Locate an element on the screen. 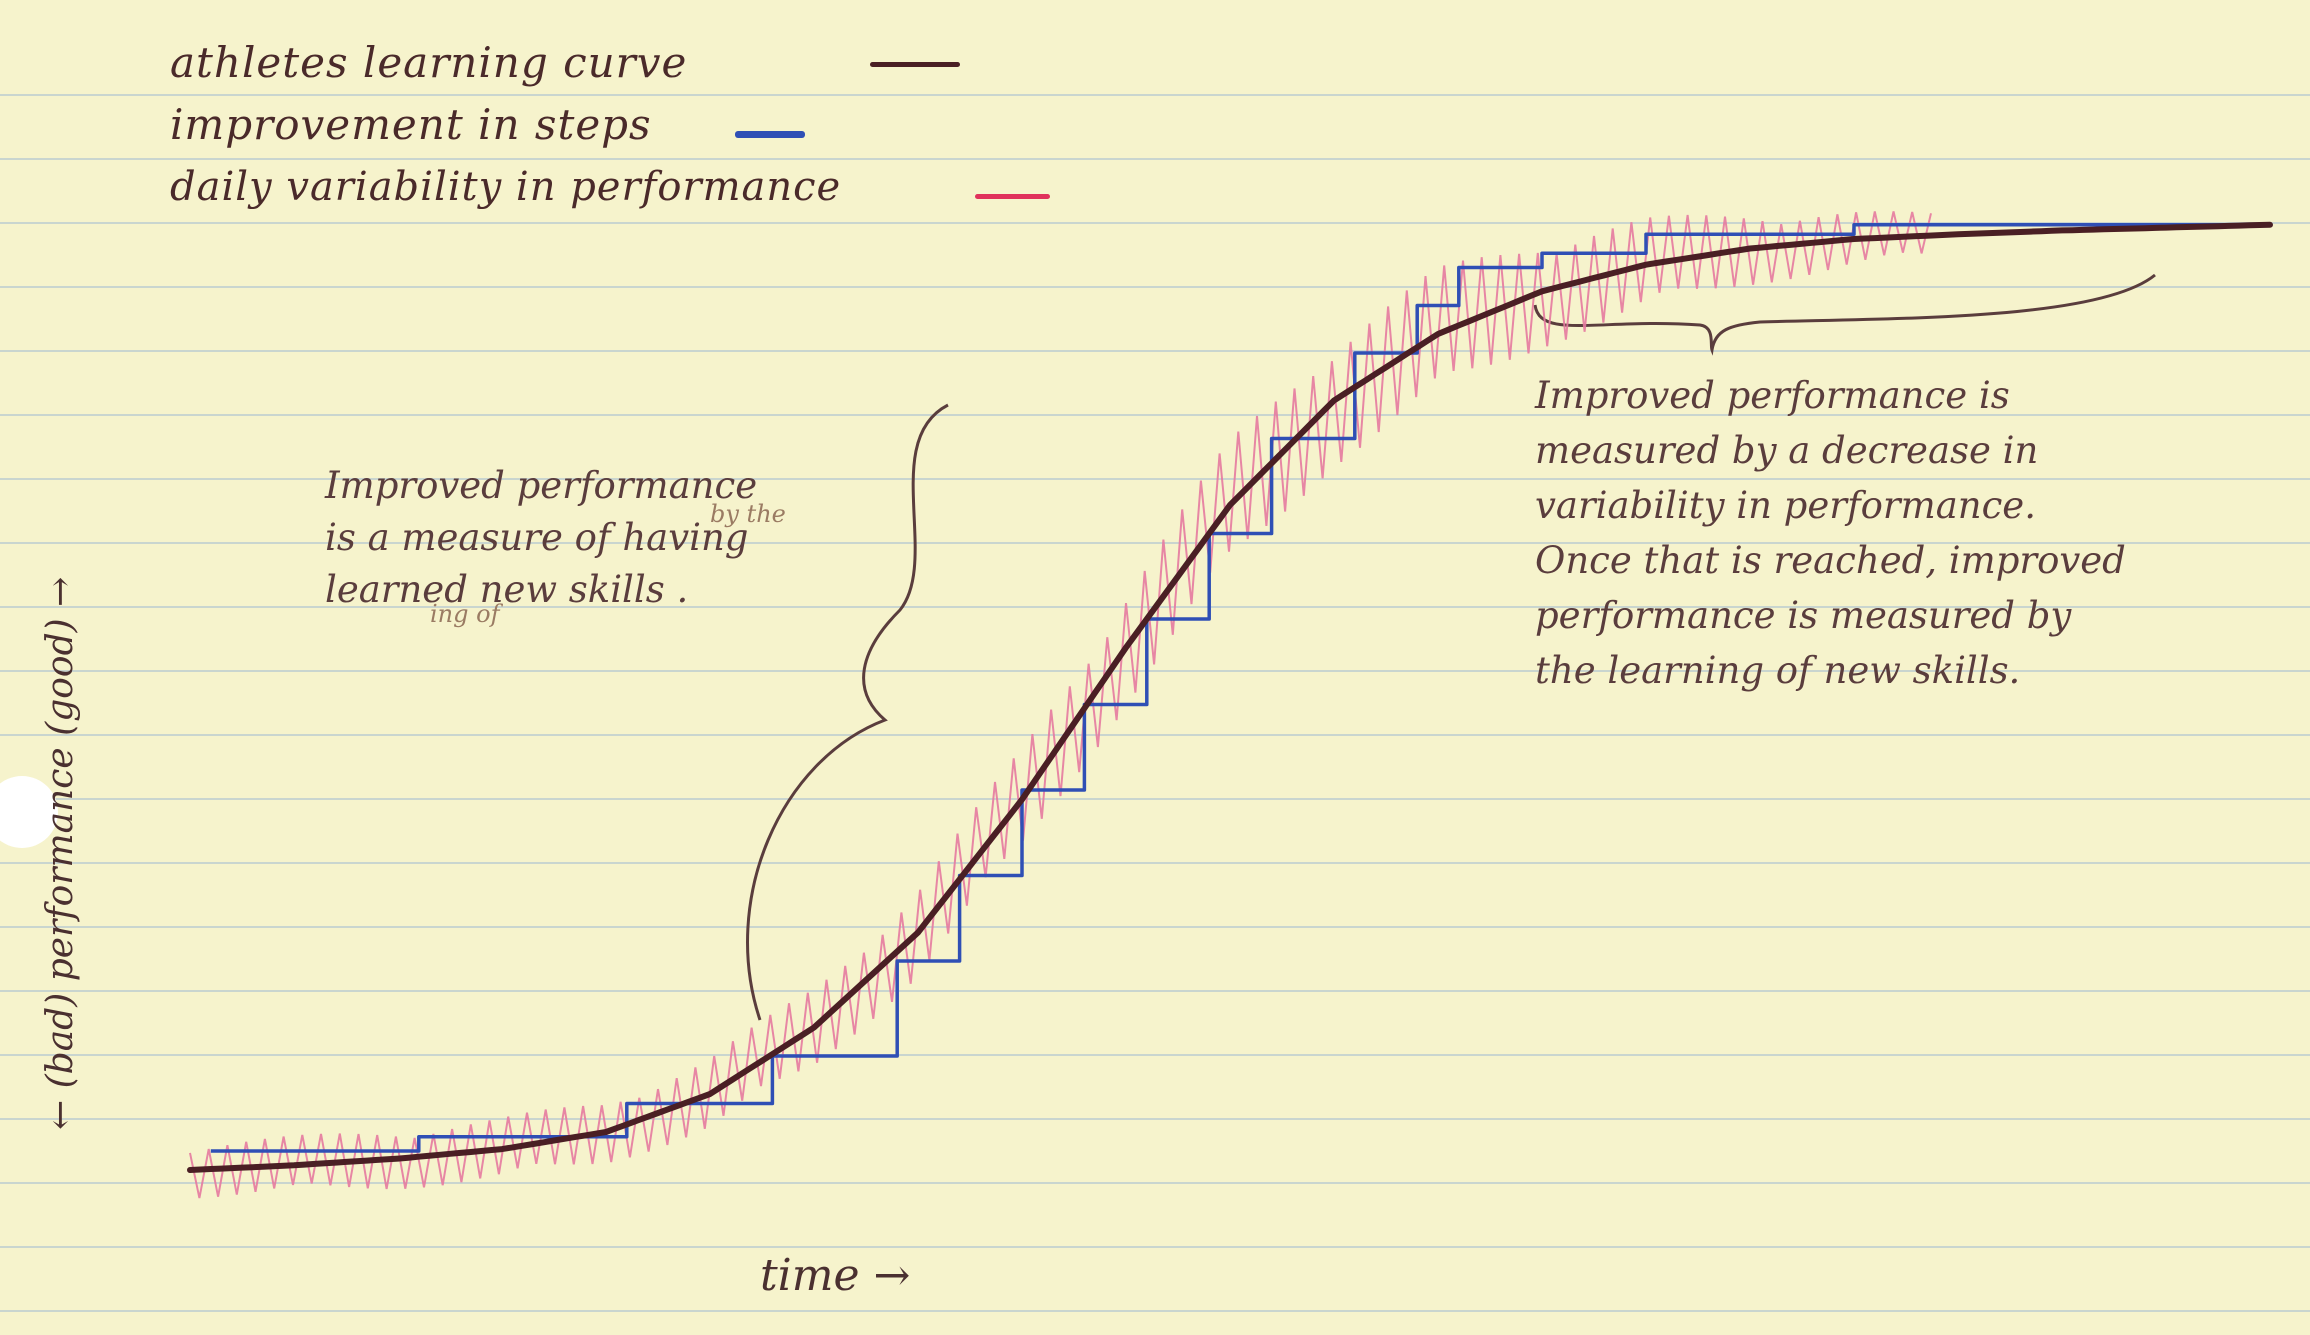  right-annotation-line: variability in performance. is located at coordinates (1785, 505).